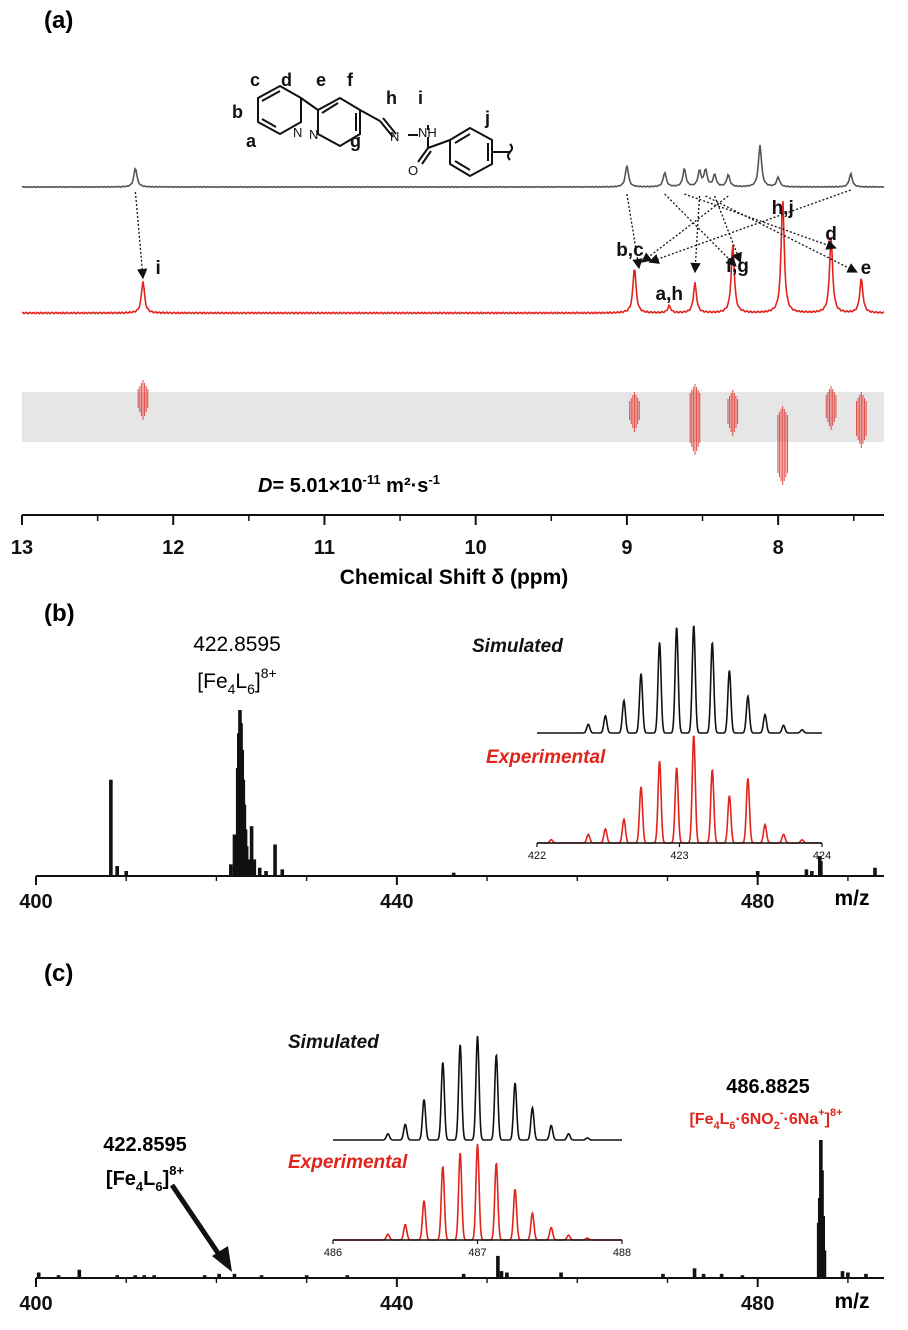  I want to click on nmr-spectra, so click(453, 229).